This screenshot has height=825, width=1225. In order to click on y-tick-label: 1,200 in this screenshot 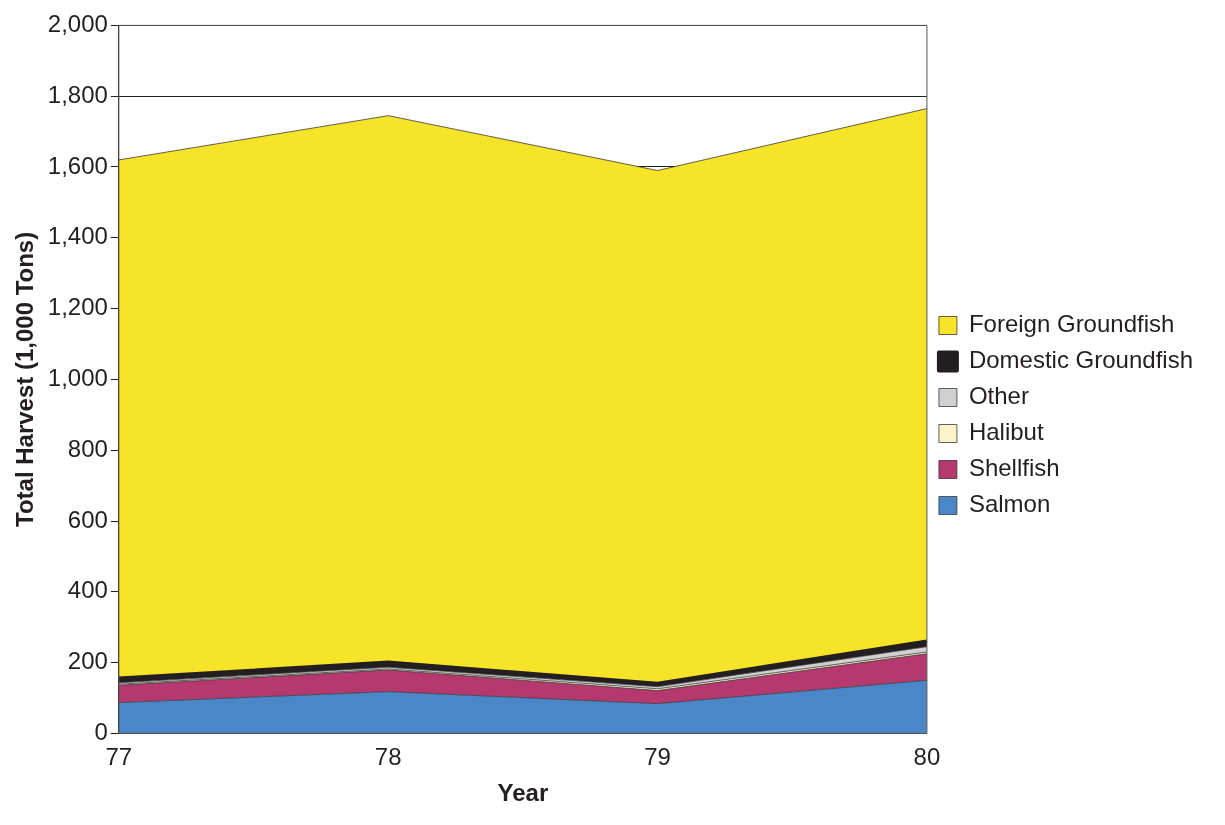, I will do `click(77, 307)`.